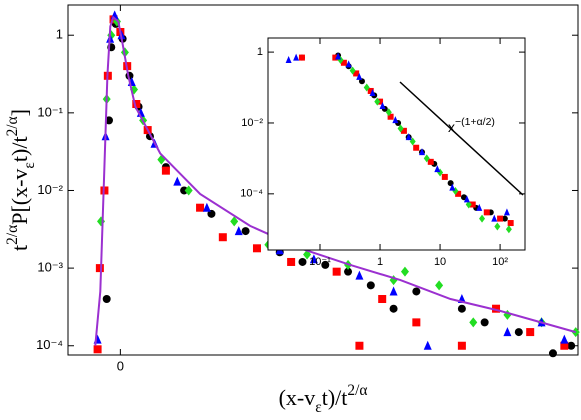 This screenshot has width=581, height=420. I want to click on y-tick-label: 10⁻¹, so click(50, 111).